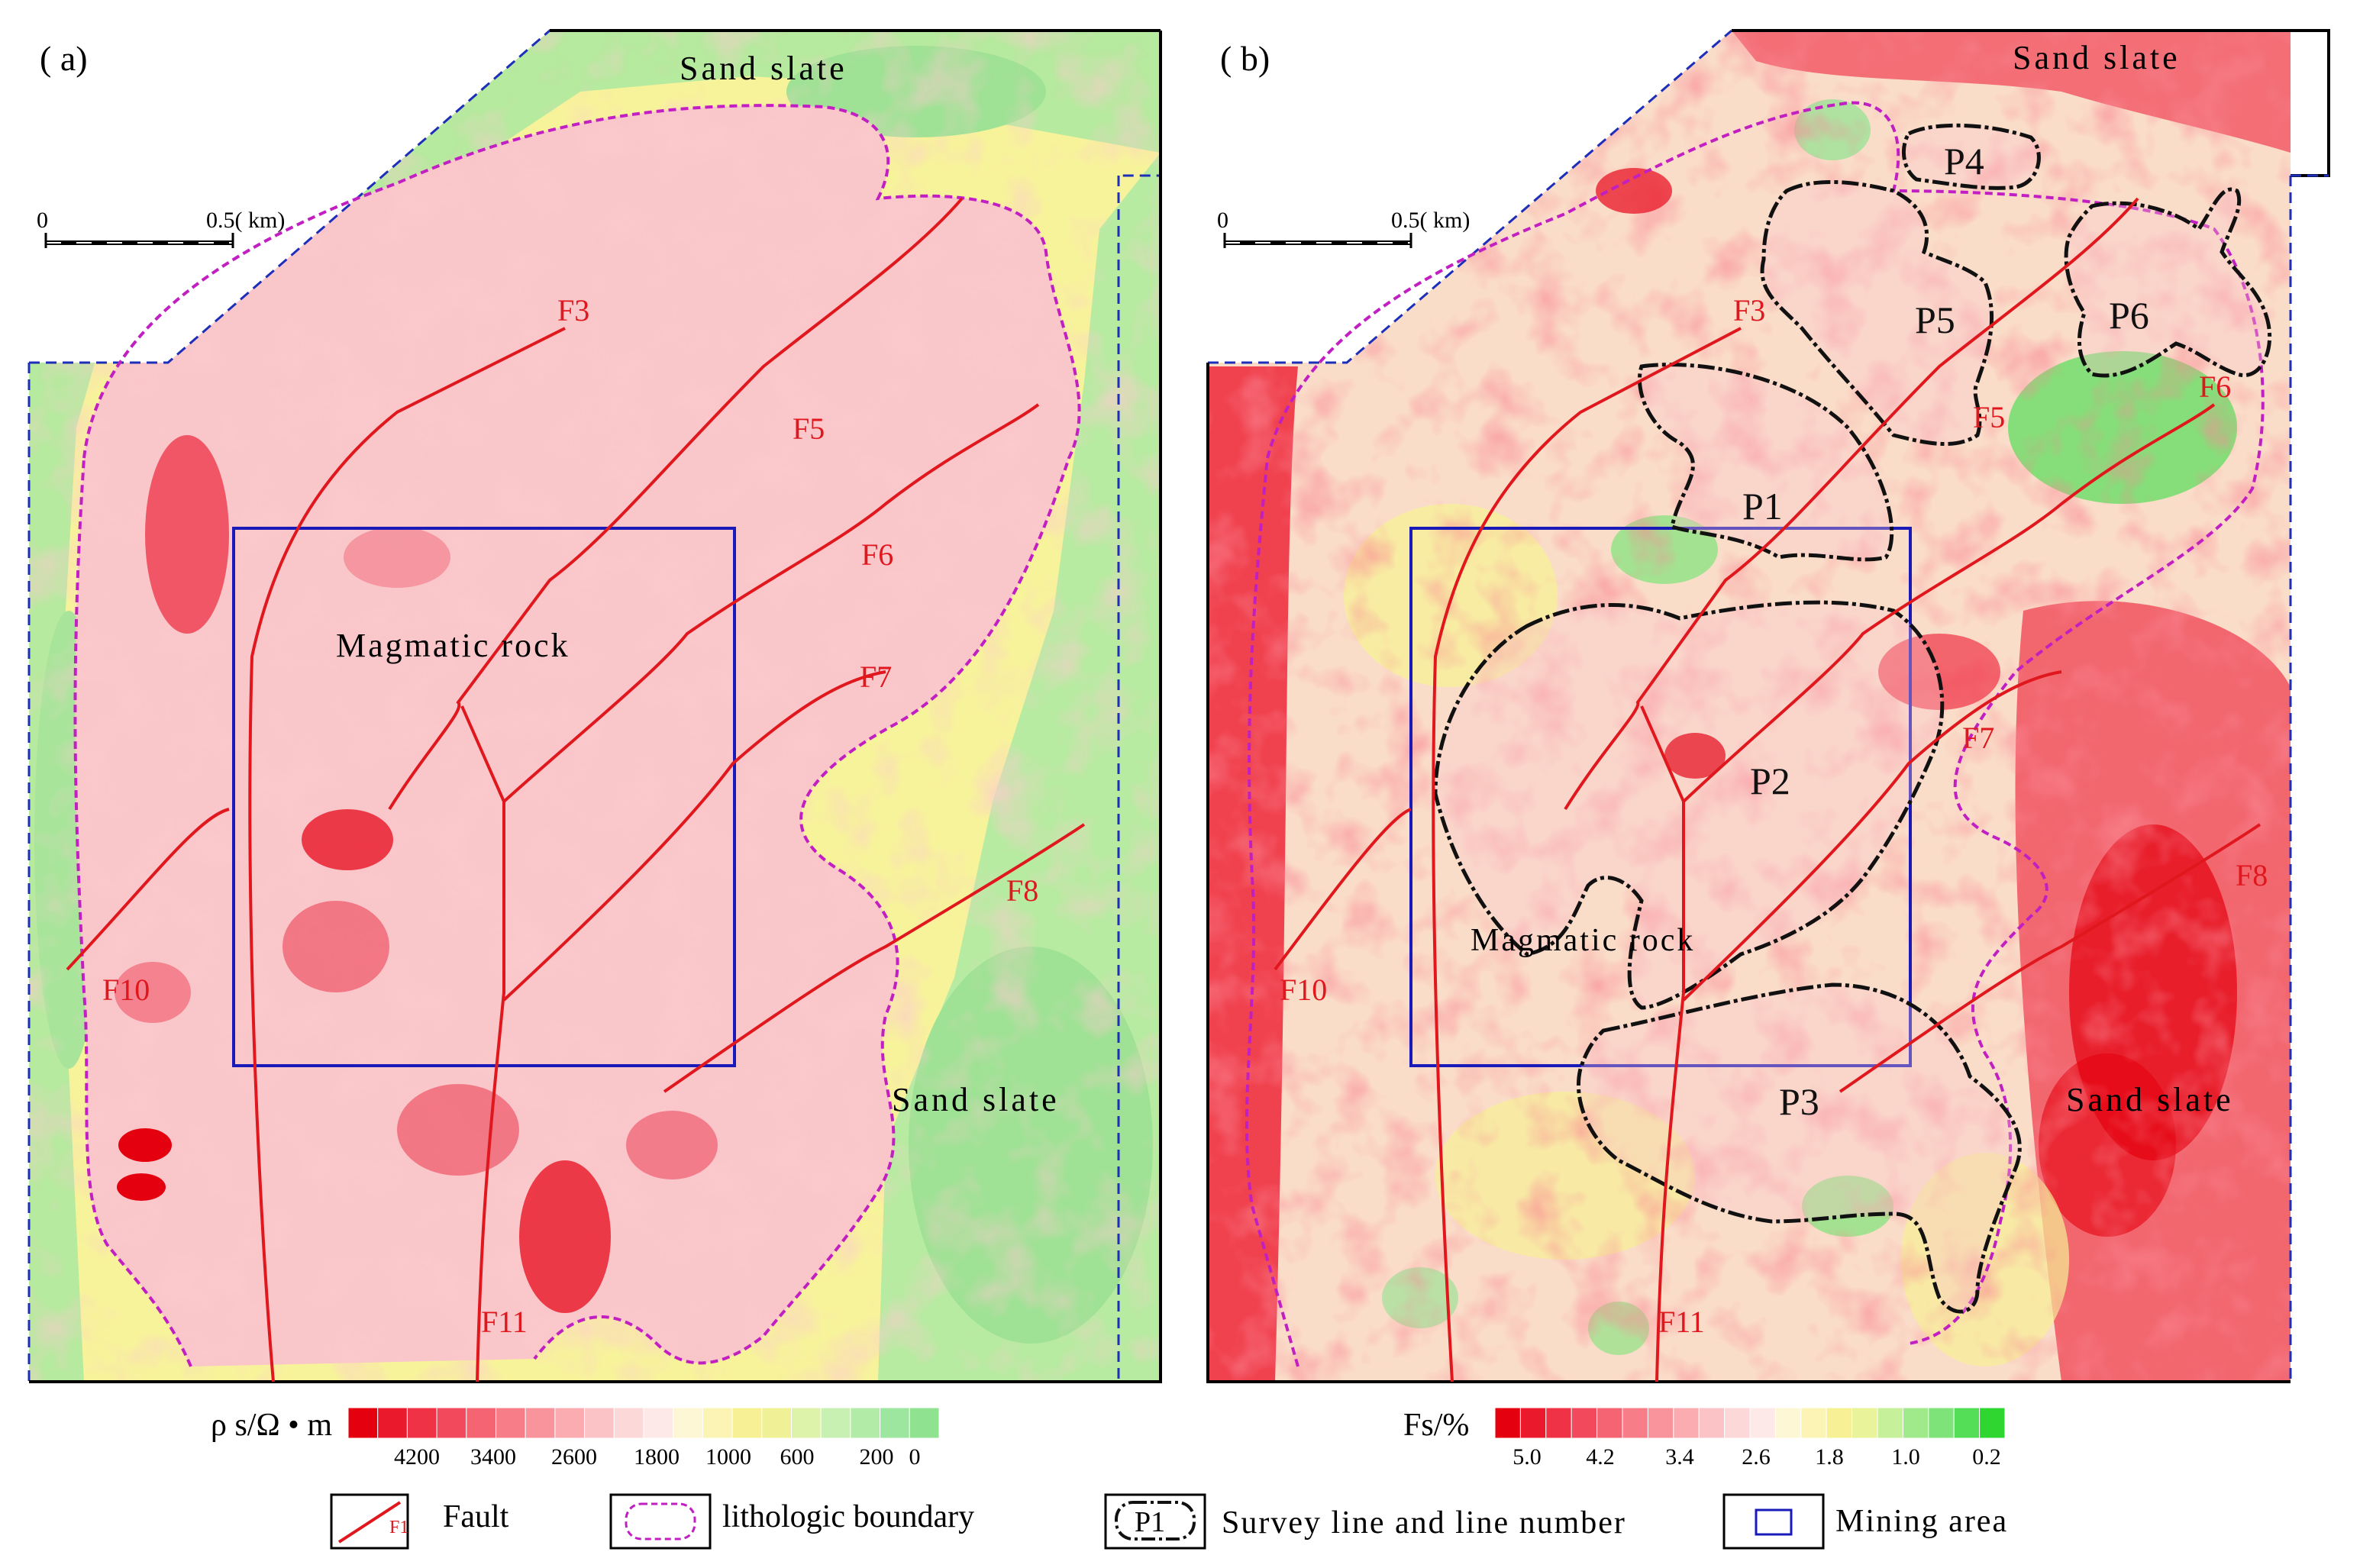 The width and height of the screenshot is (2360, 1568). I want to click on scale-end-b: 0.5( km), so click(1430, 220).